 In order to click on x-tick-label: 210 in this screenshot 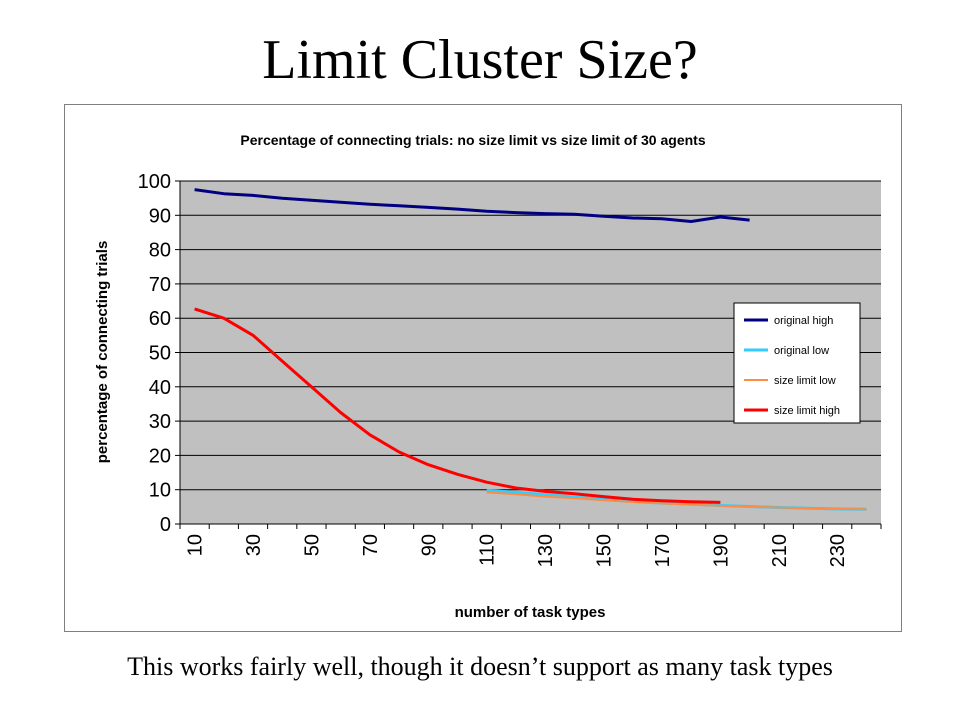, I will do `click(780, 550)`.